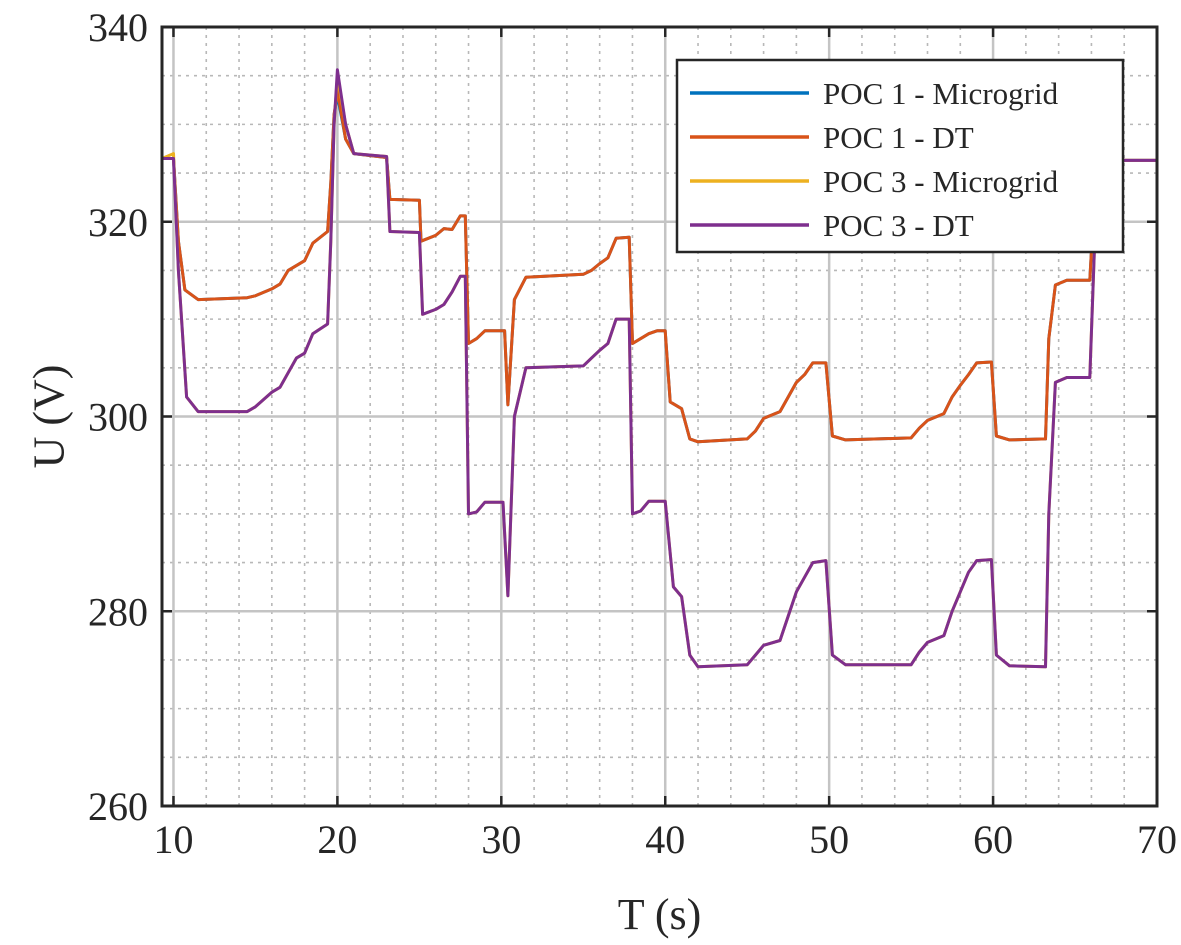 This screenshot has height=945, width=1181. I want to click on legend-label-3: POC 3 - Microgrid, so click(941, 181).